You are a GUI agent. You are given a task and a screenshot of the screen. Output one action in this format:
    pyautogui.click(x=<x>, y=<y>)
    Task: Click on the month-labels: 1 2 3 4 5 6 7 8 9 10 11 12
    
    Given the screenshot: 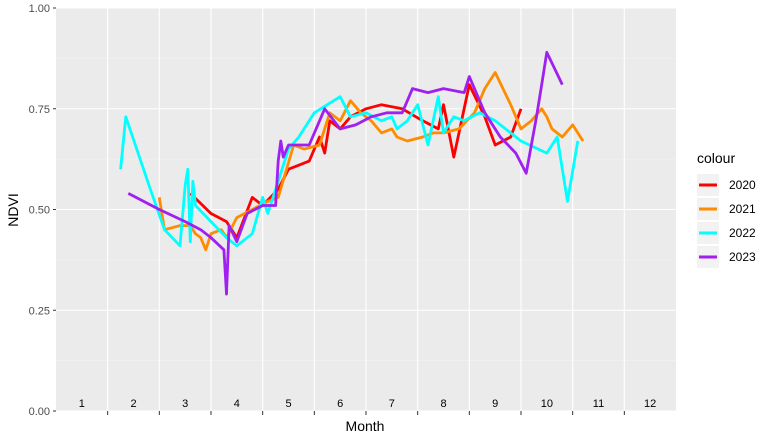 What is the action you would take?
    pyautogui.click(x=368, y=404)
    